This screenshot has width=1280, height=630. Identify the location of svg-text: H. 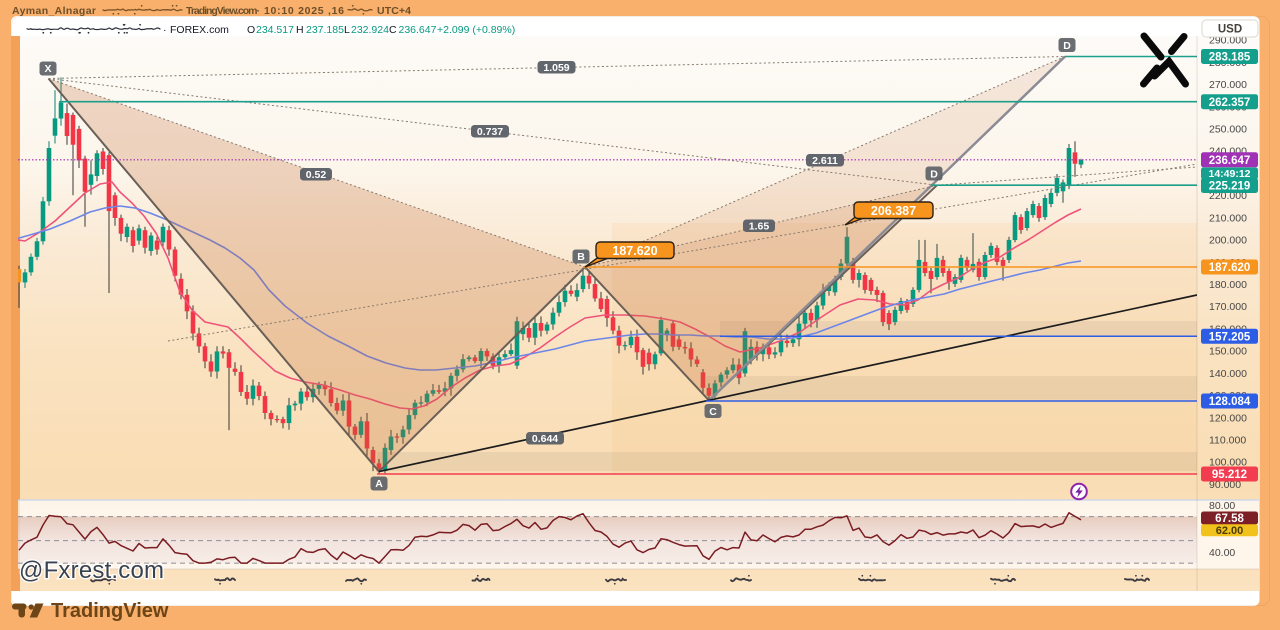
(300, 30).